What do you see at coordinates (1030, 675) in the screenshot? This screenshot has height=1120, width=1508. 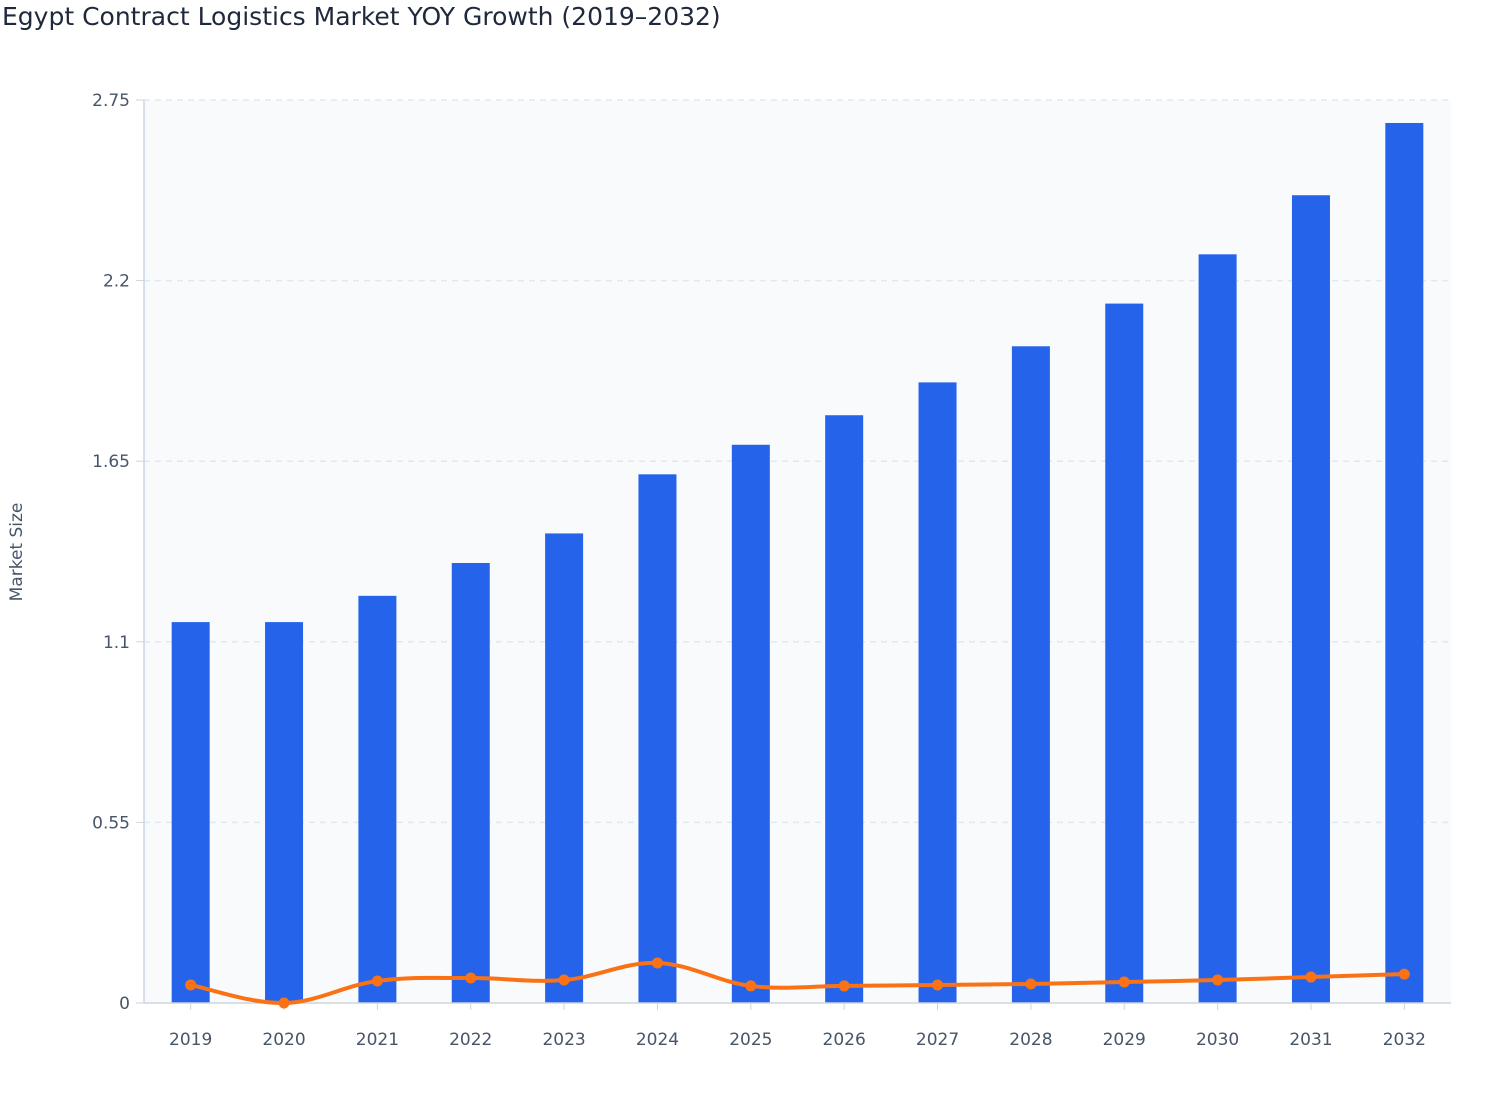 I see `bar-2028` at bounding box center [1030, 675].